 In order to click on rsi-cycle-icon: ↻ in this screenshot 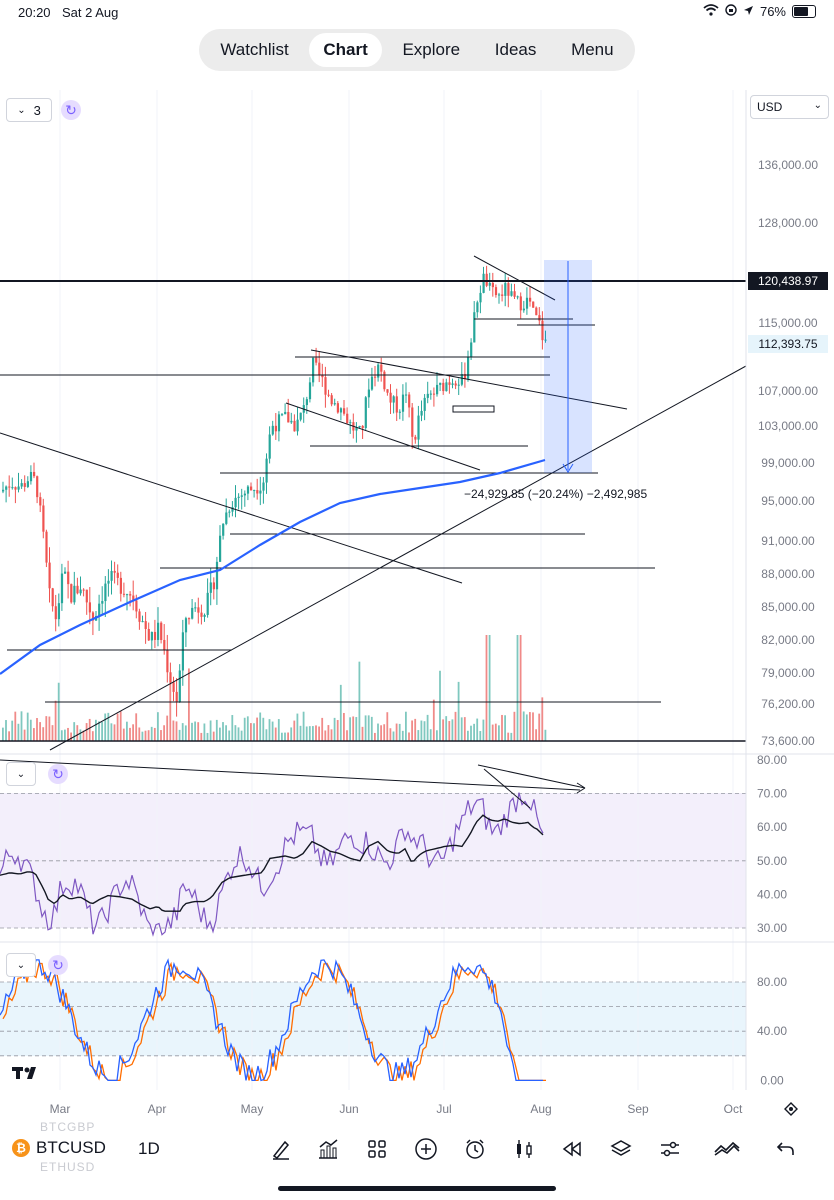, I will do `click(58, 774)`.